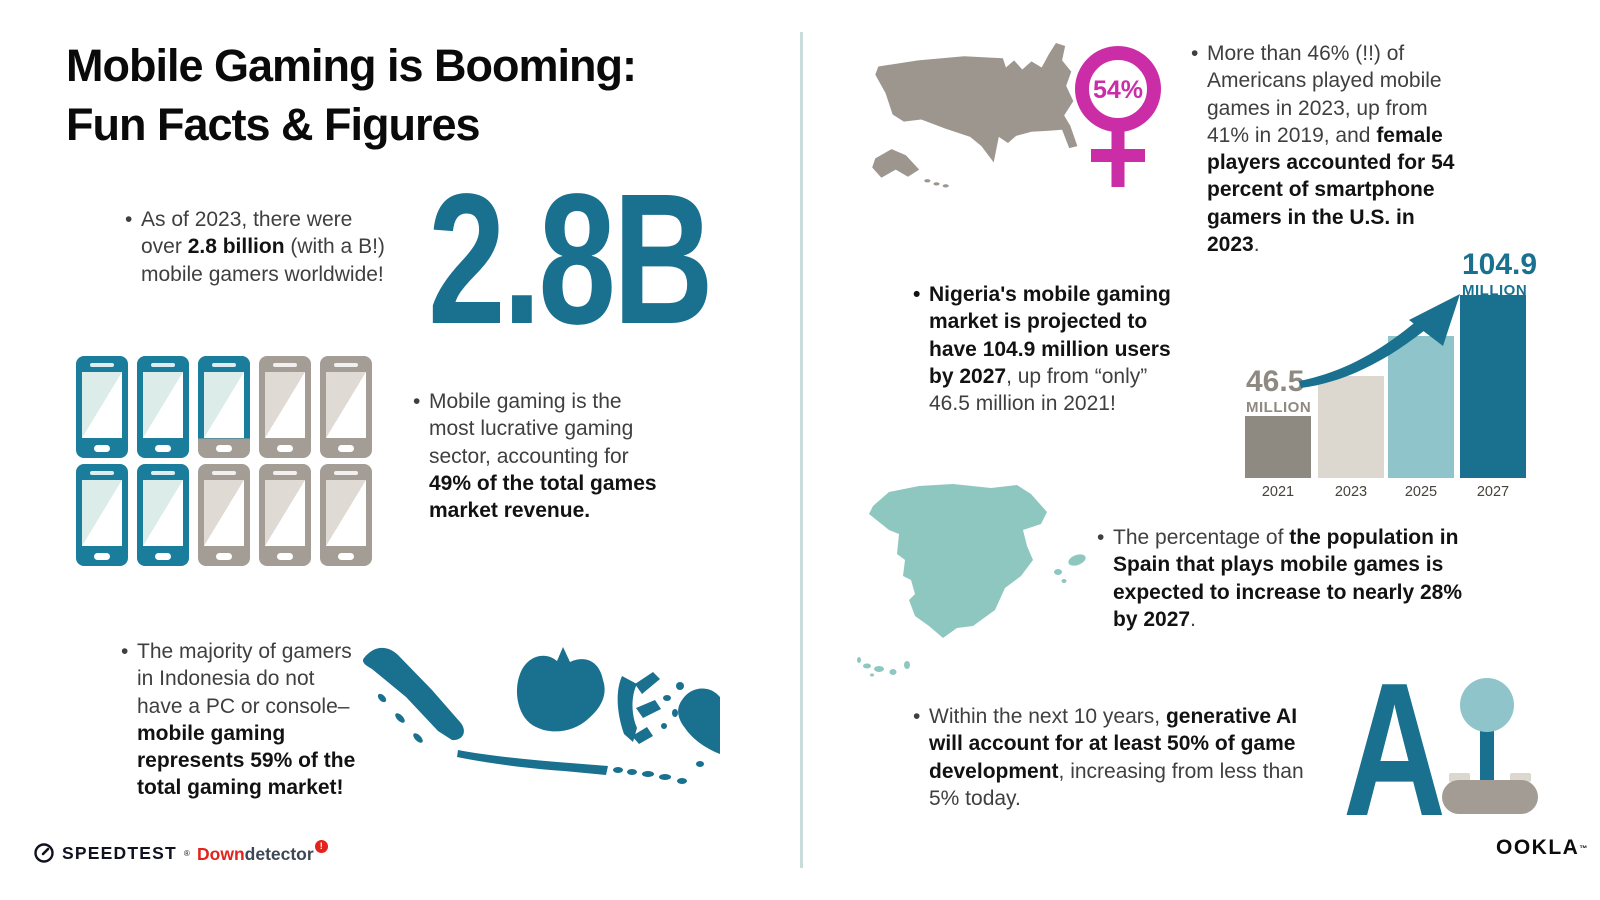  Describe the element at coordinates (1394, 750) in the screenshot. I see `ai-letter-a: A` at that location.